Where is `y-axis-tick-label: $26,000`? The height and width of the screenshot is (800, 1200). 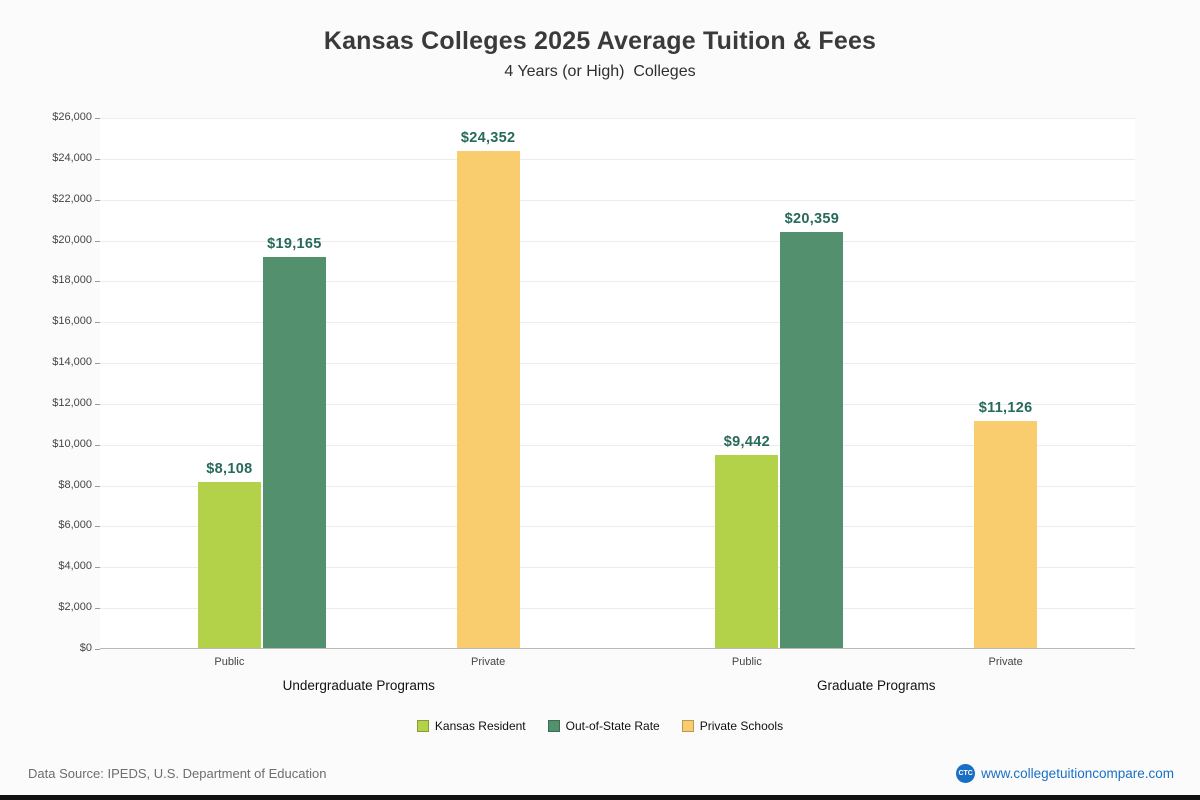
y-axis-tick-label: $26,000 is located at coordinates (72, 117).